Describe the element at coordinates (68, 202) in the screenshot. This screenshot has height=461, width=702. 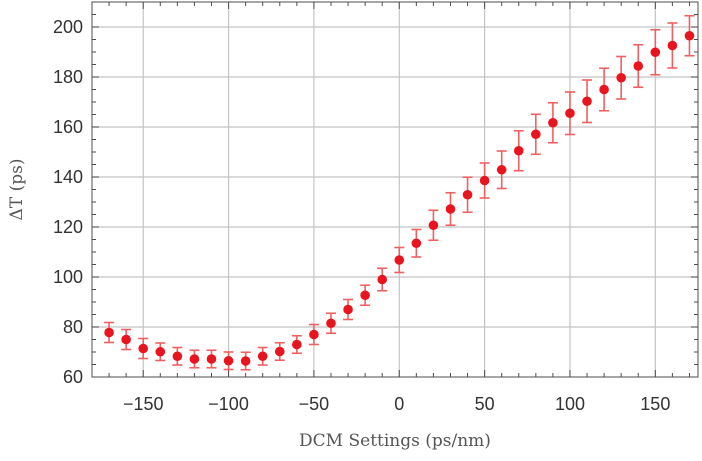
I see `y-tick-labels: 60 80 100 120 140 160 180 200` at that location.